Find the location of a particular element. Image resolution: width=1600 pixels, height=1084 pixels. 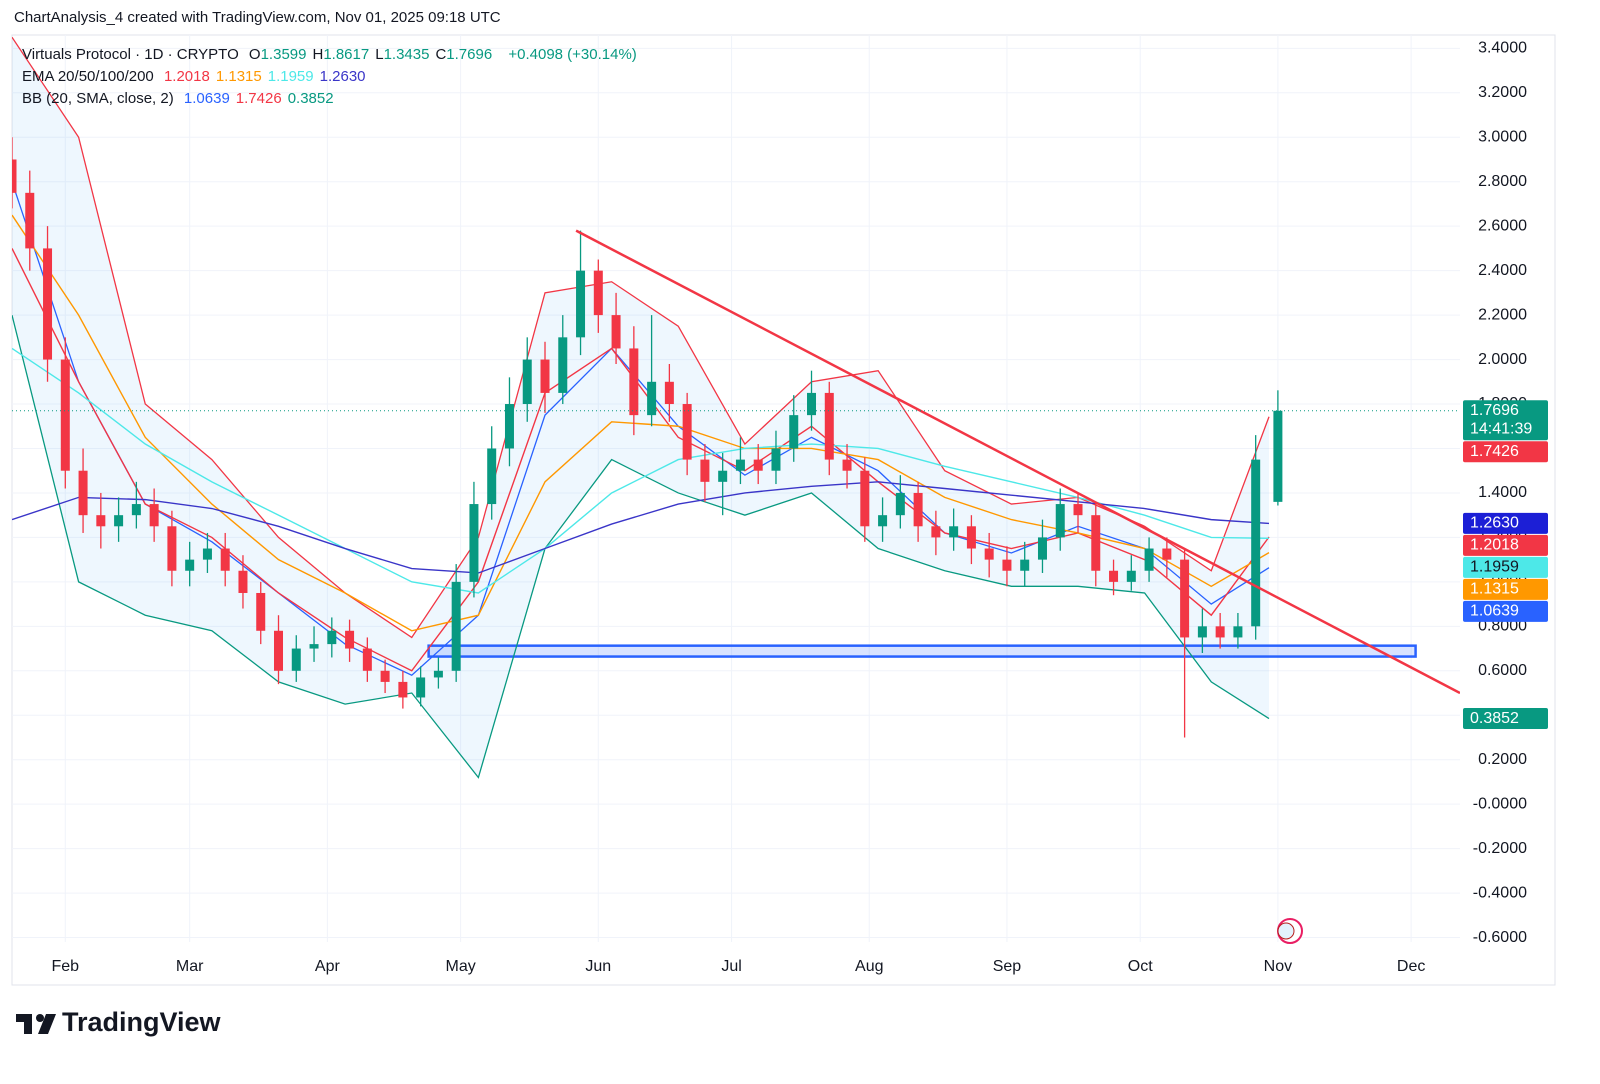

ema-line is located at coordinates (641, 527).